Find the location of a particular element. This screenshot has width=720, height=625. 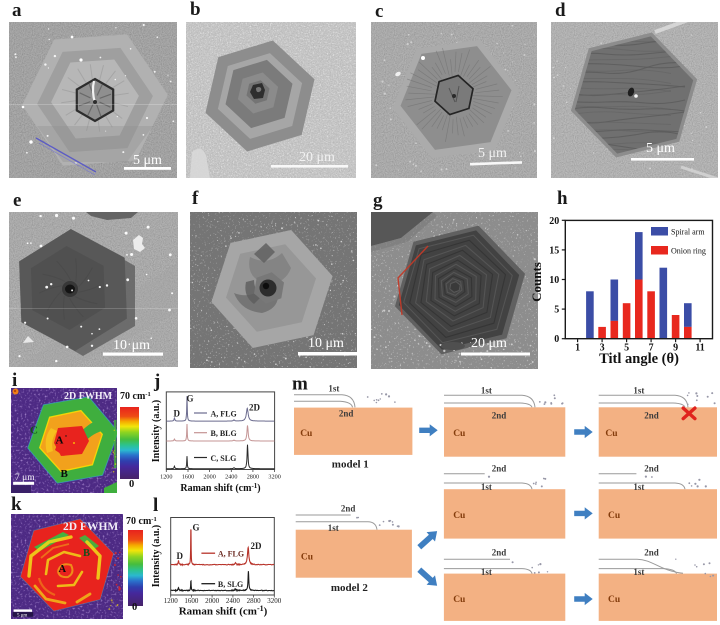

svg-text: C is located at coordinates (34, 431).